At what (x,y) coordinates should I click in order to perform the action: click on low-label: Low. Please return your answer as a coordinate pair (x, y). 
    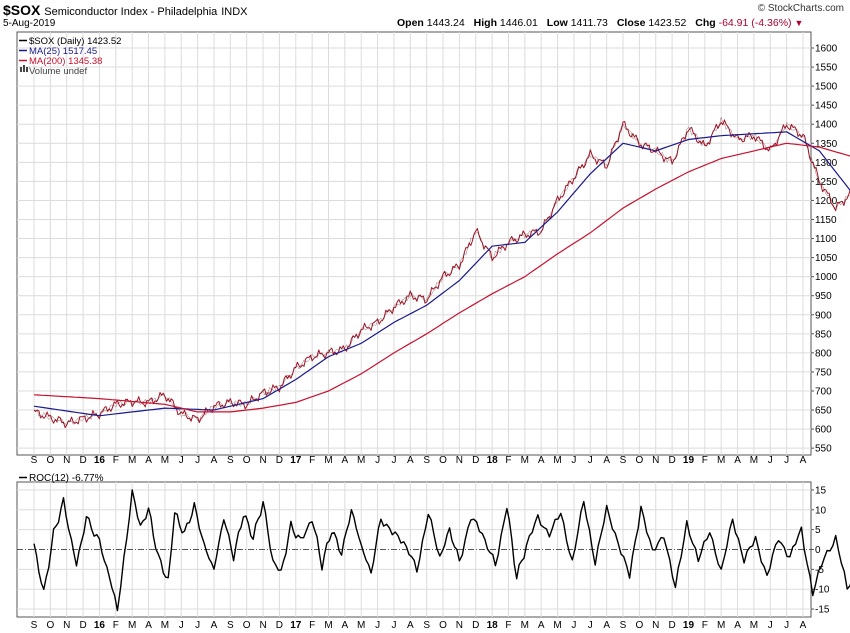
    Looking at the image, I should click on (557, 23).